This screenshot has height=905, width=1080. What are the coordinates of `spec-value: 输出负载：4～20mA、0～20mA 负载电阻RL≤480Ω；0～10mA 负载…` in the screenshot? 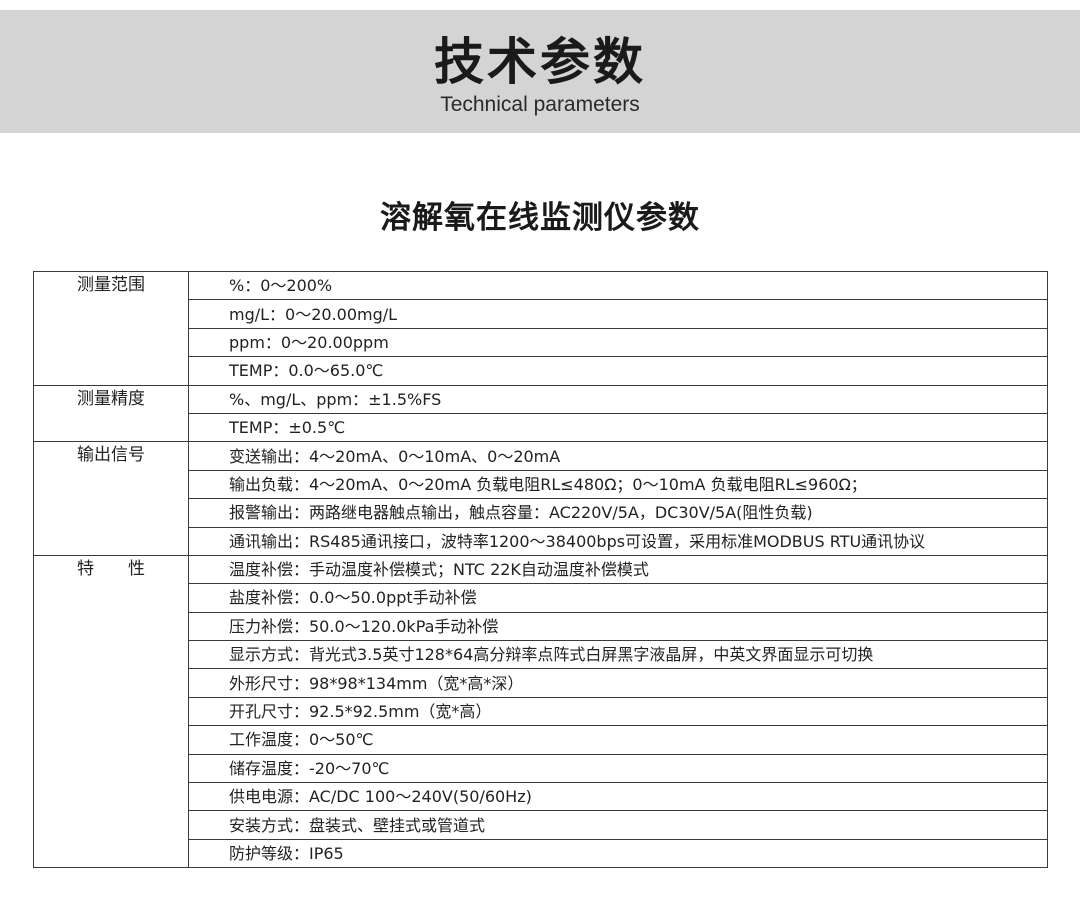 It's located at (618, 484).